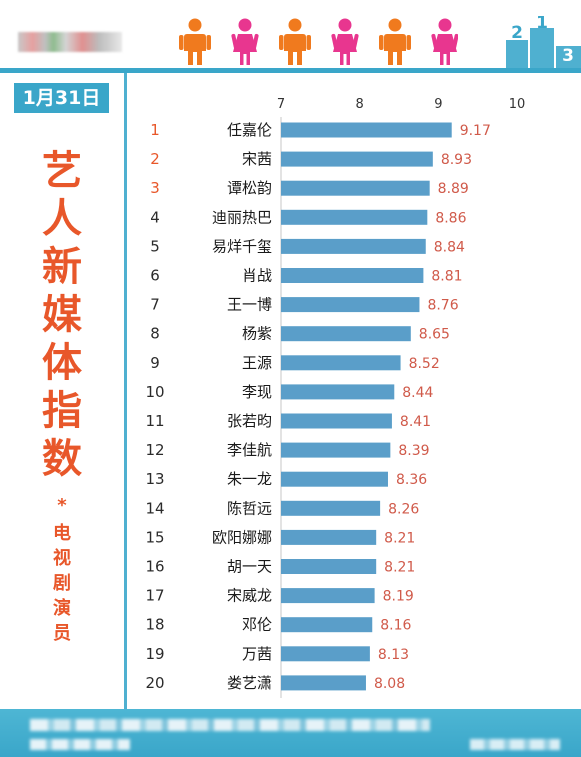 Image resolution: width=581 pixels, height=757 pixels. What do you see at coordinates (62, 533) in the screenshot?
I see `title-char: 电` at bounding box center [62, 533].